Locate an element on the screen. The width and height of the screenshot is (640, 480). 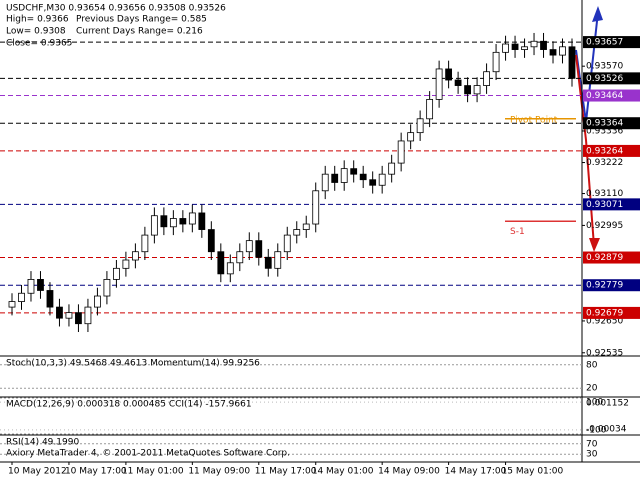
x-tick-label: 10 May 17:00 is located at coordinates (96, 472).